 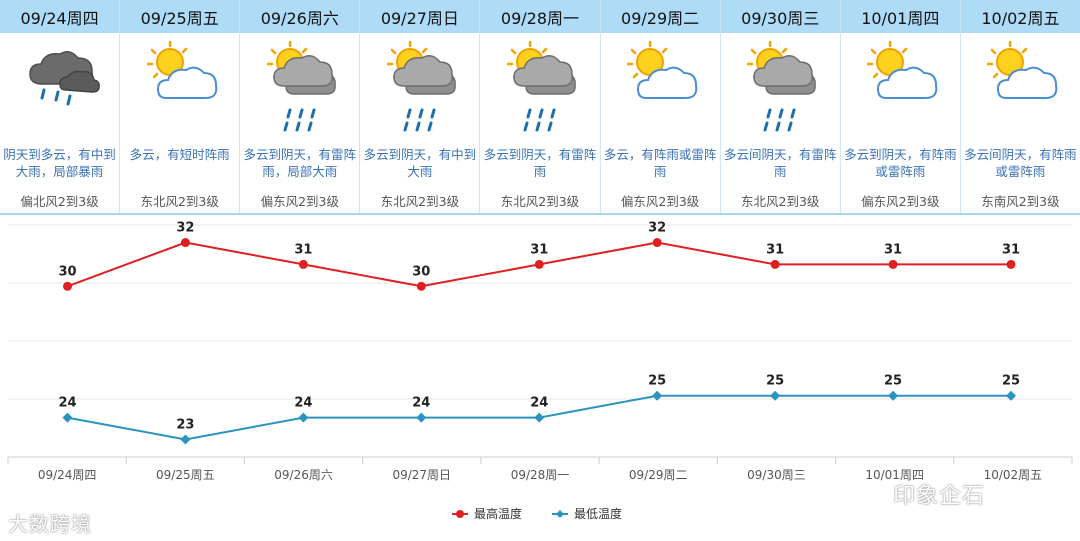 I want to click on x-tick-label: 09/25周五, so click(x=185, y=475).